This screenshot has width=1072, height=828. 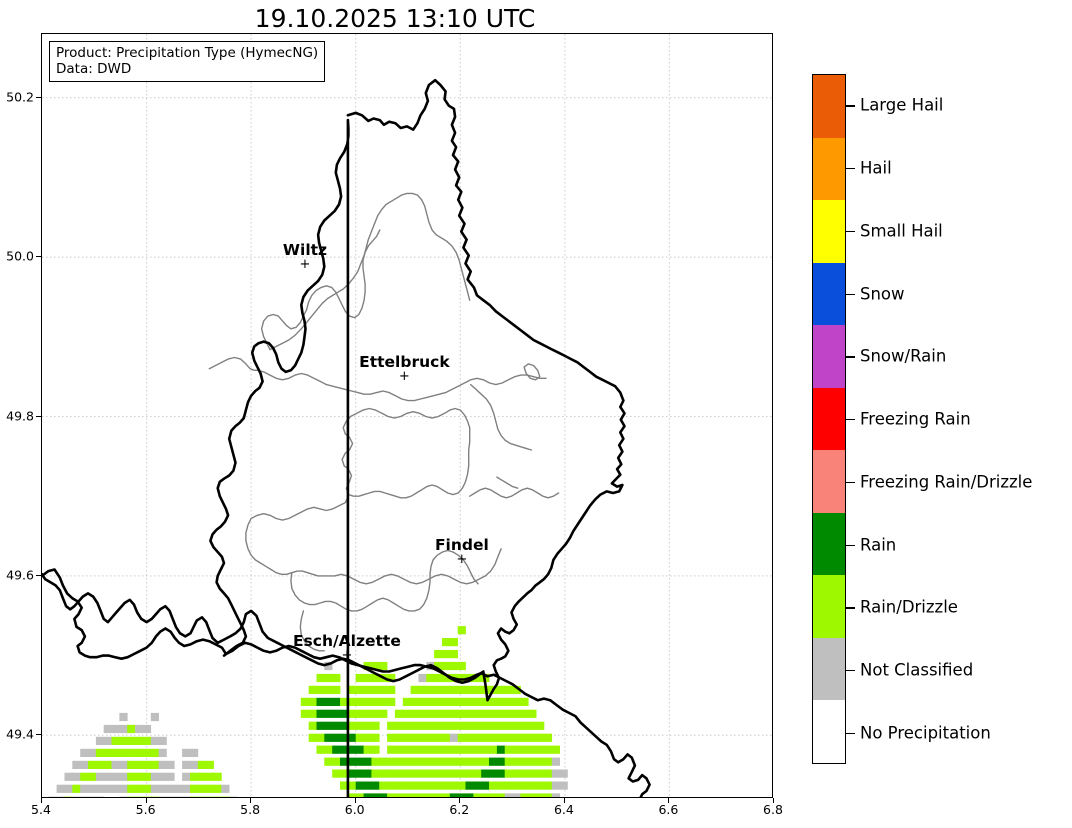 I want to click on colorbar-band-freezing-rain-drizzle, so click(x=829, y=481).